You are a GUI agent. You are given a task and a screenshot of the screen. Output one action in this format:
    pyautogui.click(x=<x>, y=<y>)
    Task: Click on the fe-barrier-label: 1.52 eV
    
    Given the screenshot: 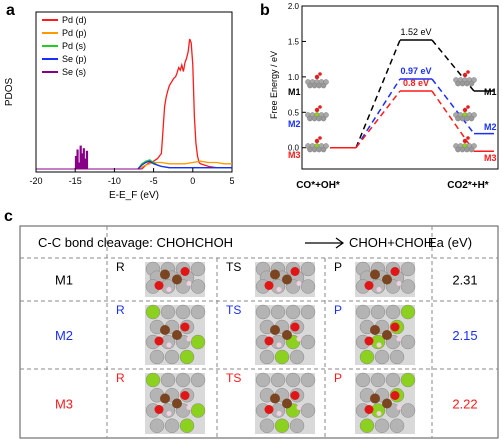 What is the action you would take?
    pyautogui.click(x=415, y=32)
    